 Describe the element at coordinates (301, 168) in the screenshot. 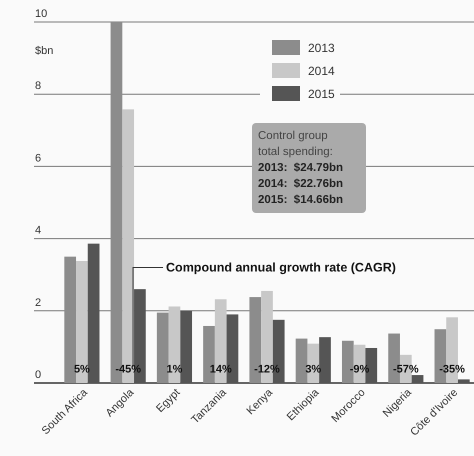

I see `annotation: Control group total spending: 2013: $24.79bn 2014: $22.76bn 2015: $14.66bn` at that location.